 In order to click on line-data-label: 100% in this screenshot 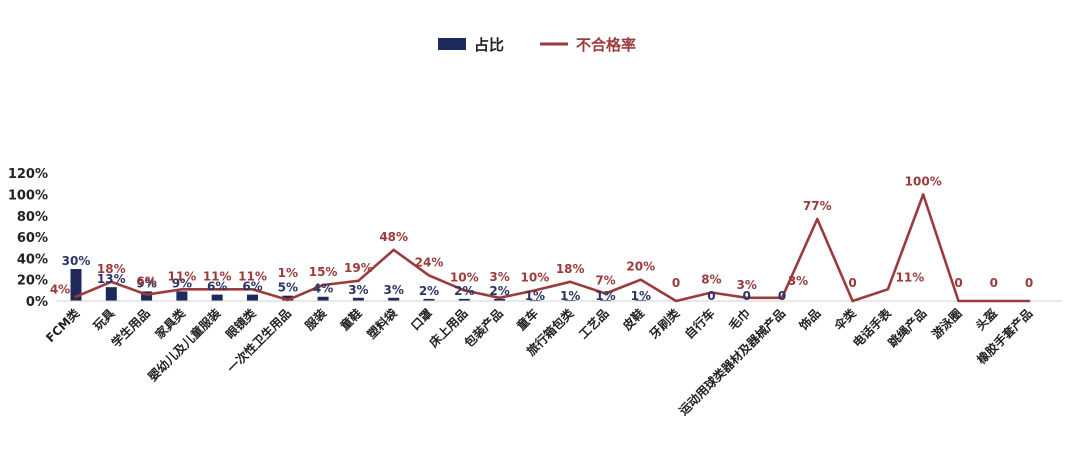, I will do `click(923, 182)`.